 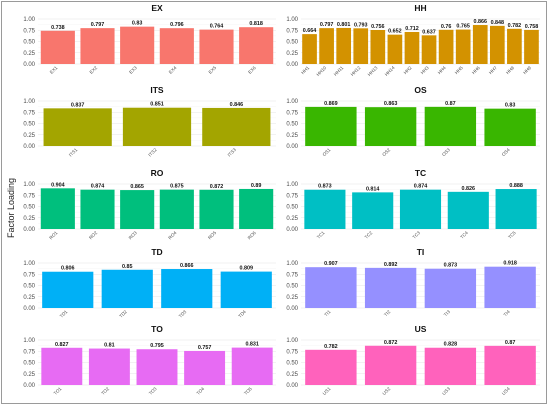 What do you see at coordinates (446, 391) in the screenshot?
I see `x-tick-label: US3` at bounding box center [446, 391].